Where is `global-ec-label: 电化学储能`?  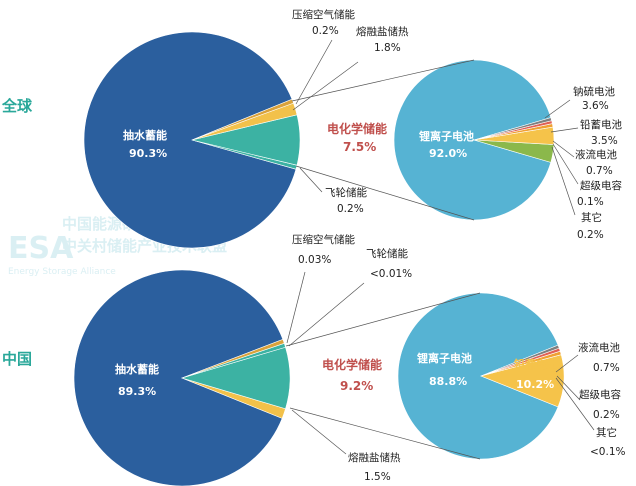 global-ec-label: 电化学储能 is located at coordinates (357, 128).